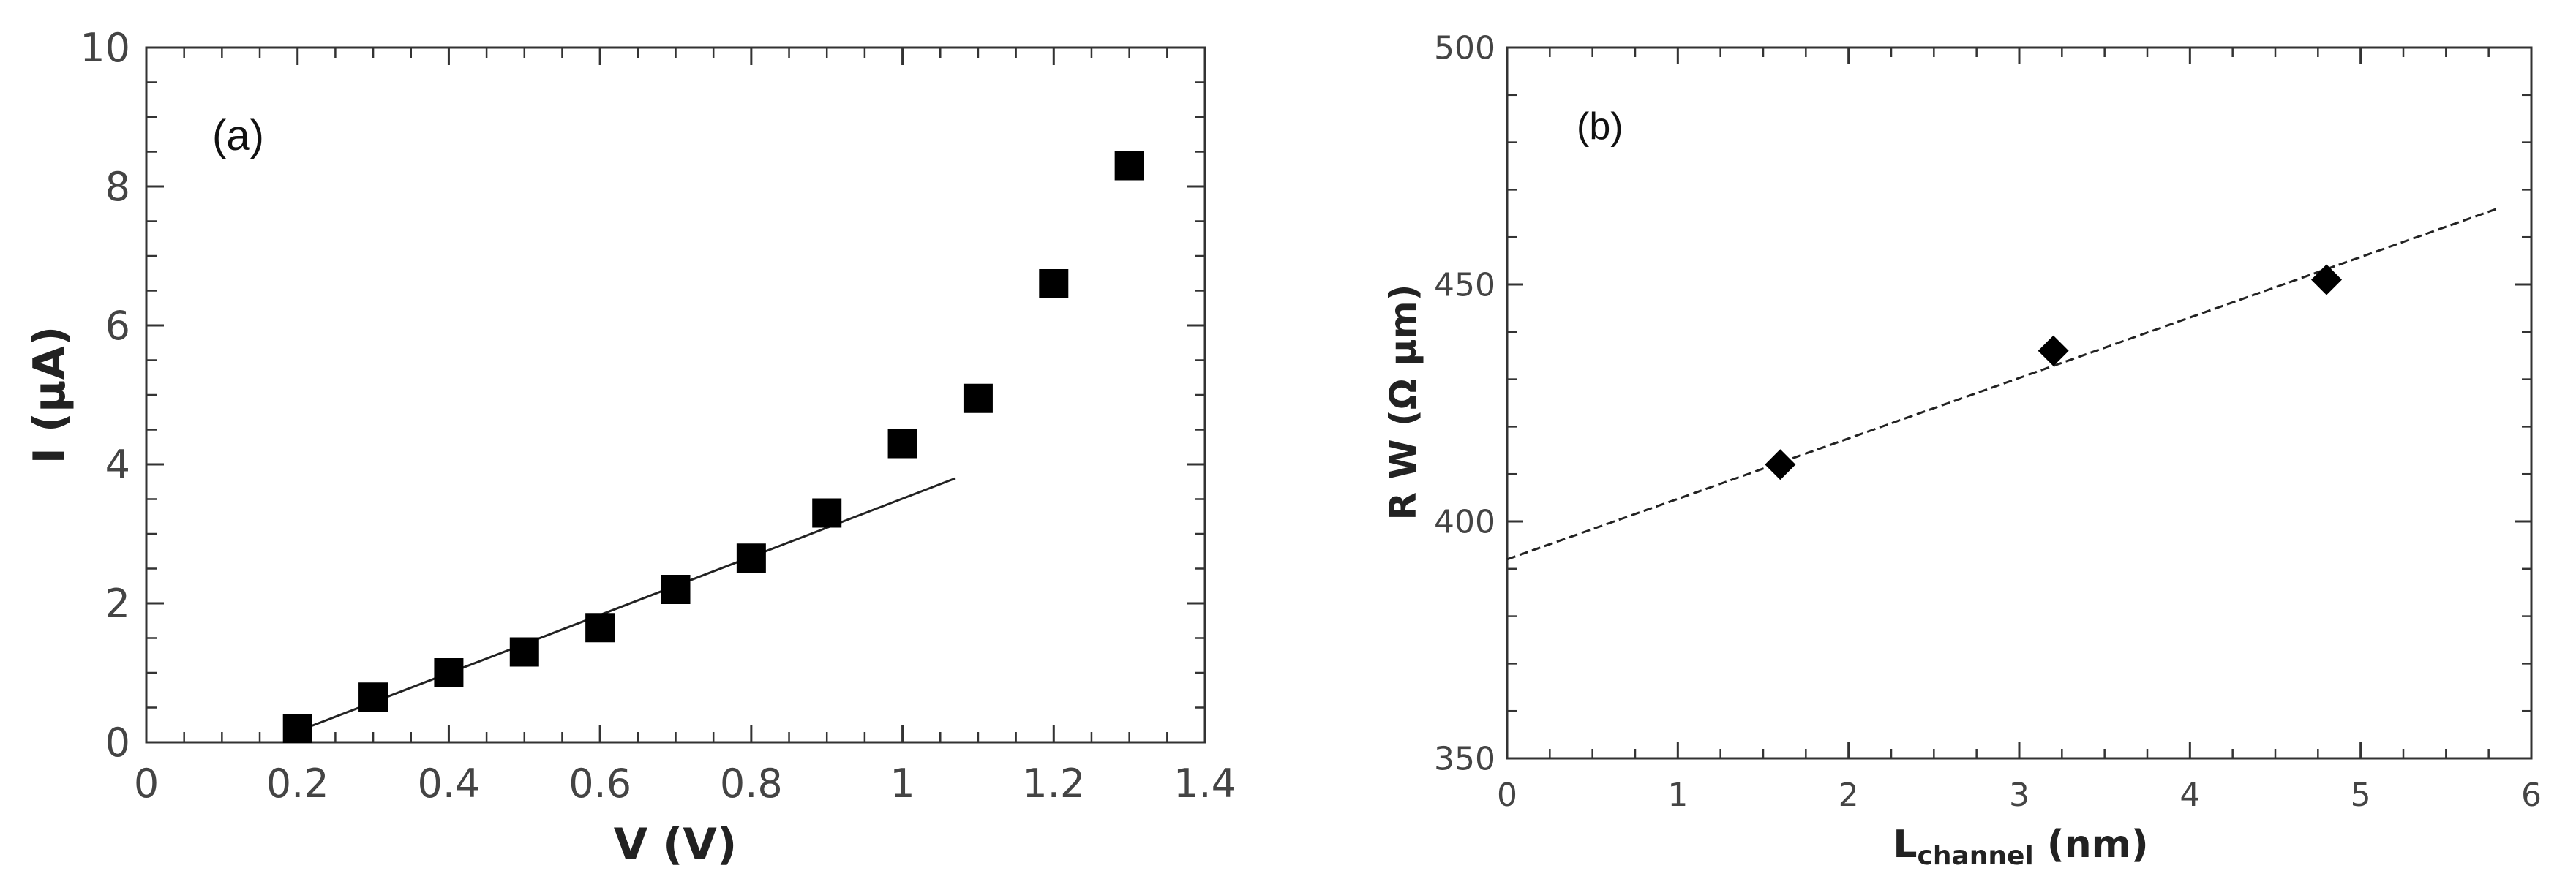  What do you see at coordinates (448, 784) in the screenshot?
I see `x-tick-label: 0.4` at bounding box center [448, 784].